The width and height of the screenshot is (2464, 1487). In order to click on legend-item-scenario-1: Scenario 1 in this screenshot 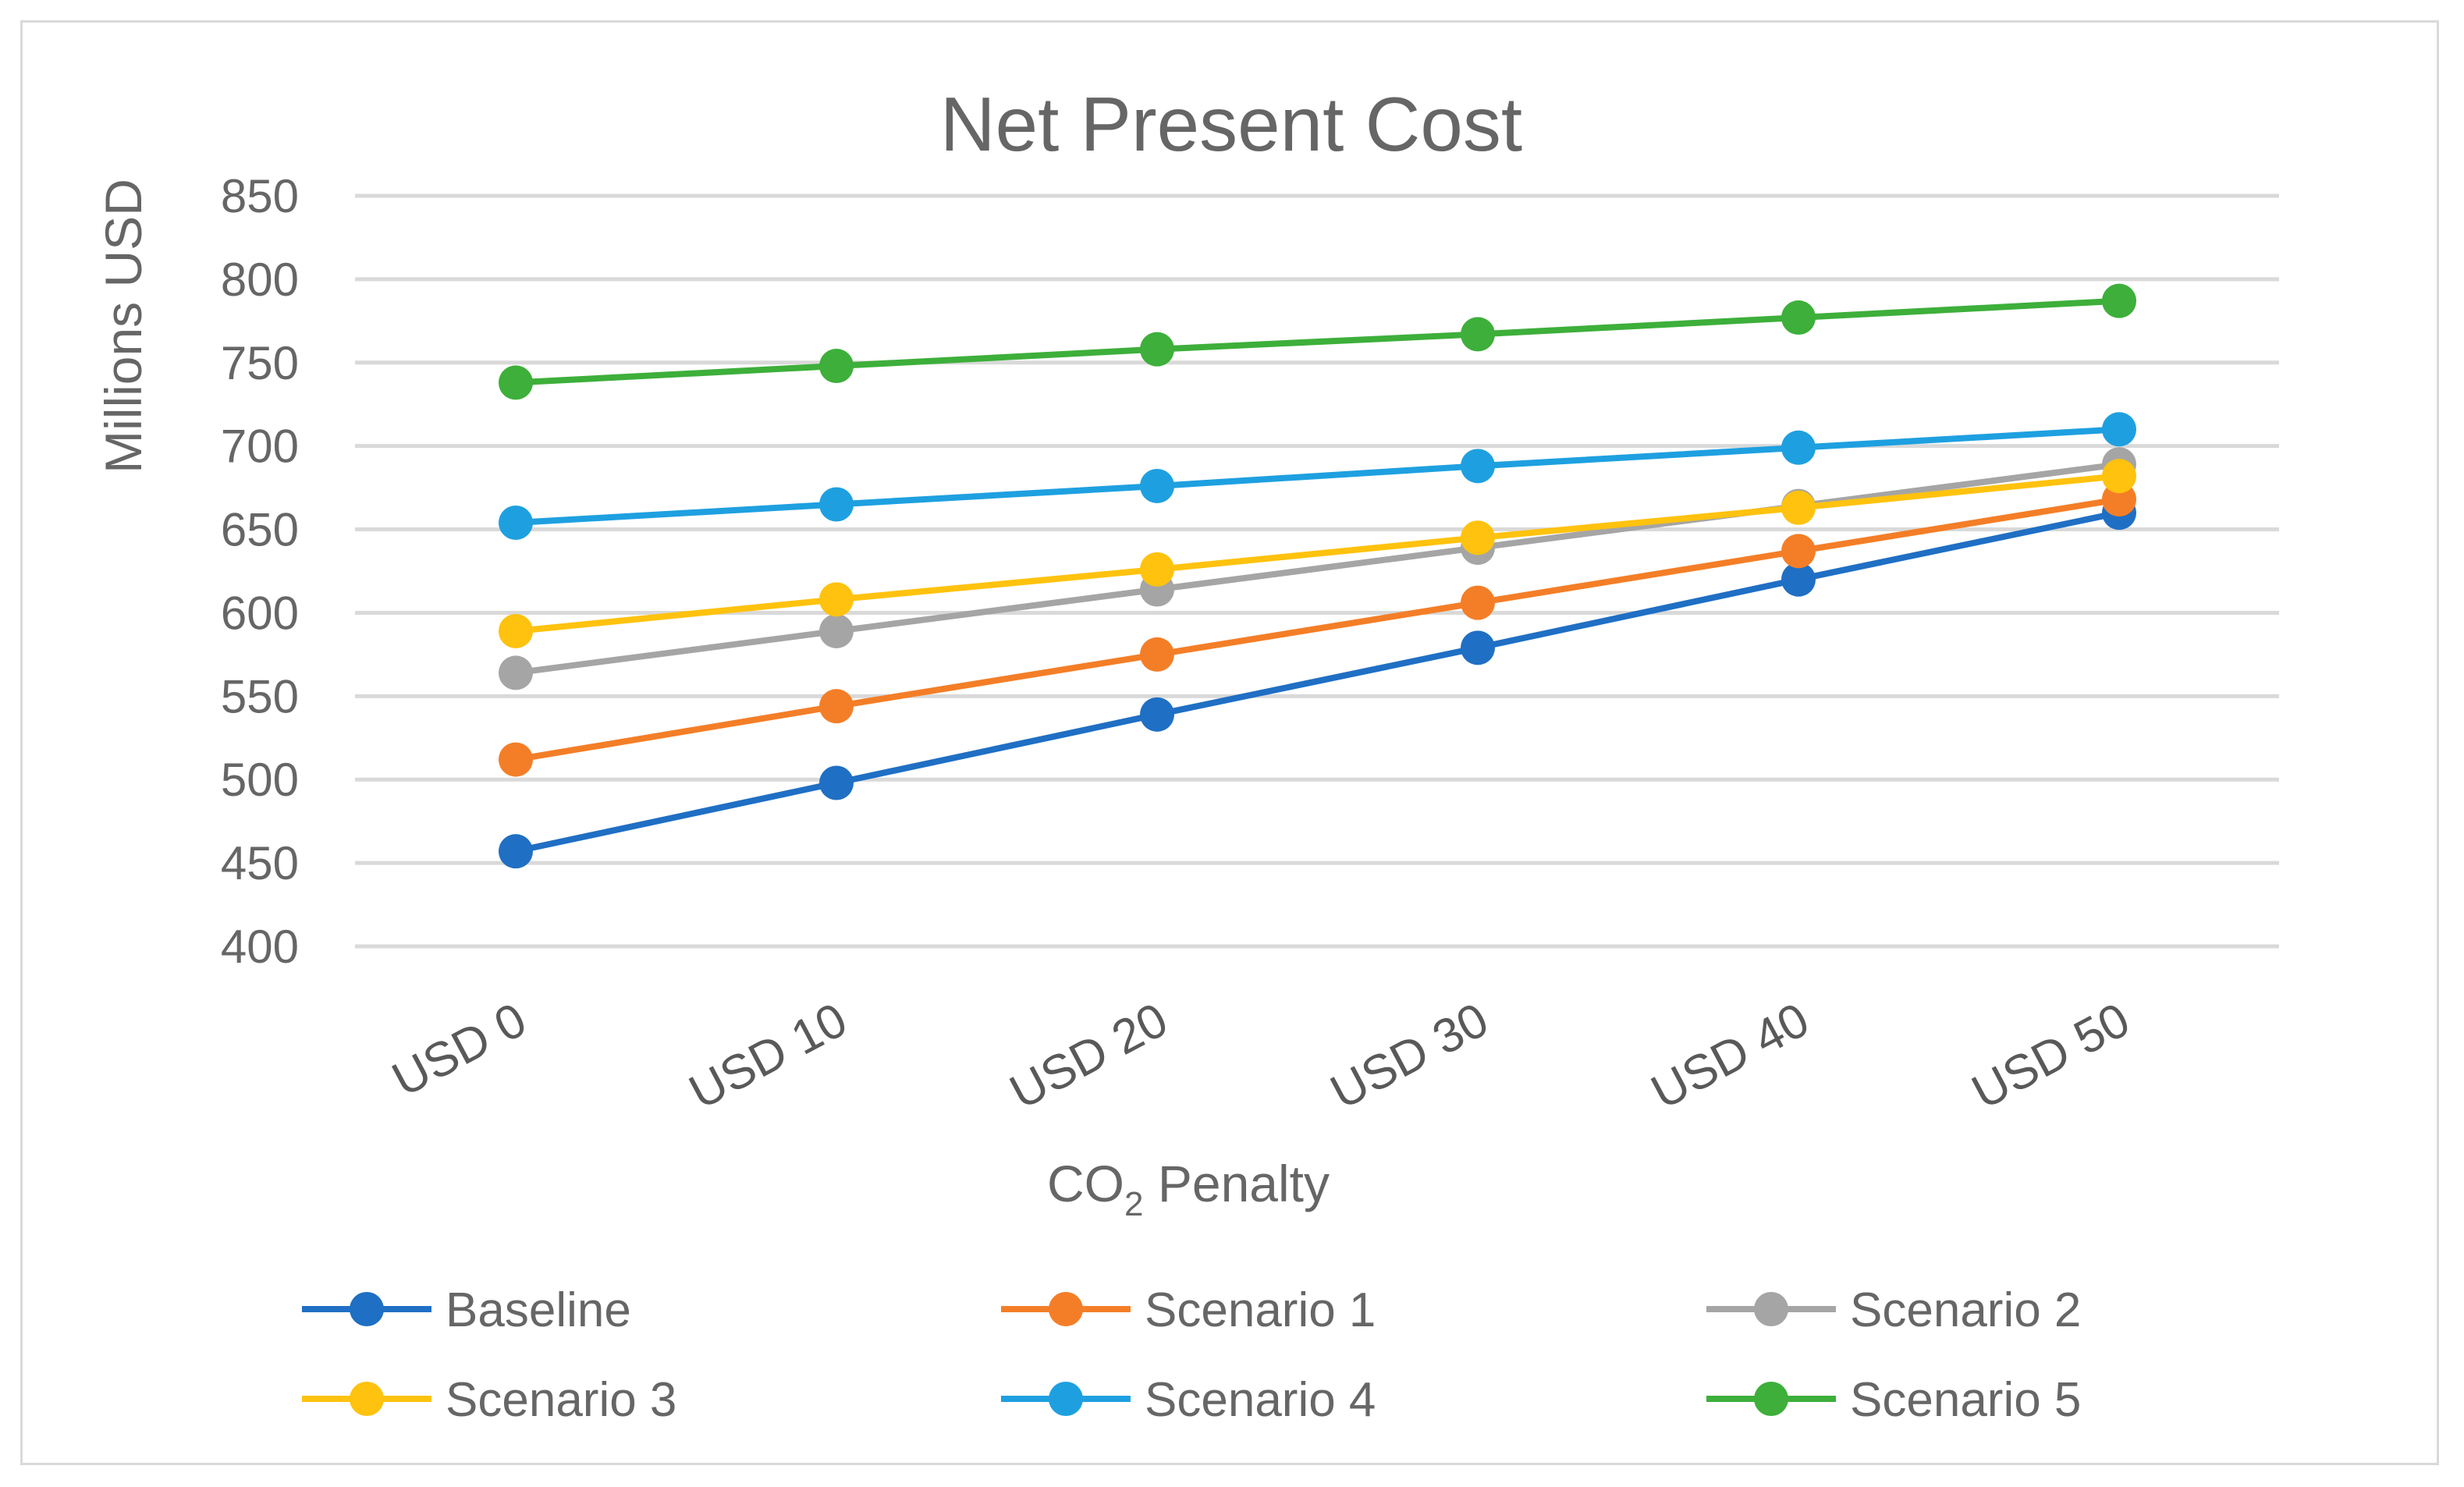, I will do `click(1188, 1310)`.